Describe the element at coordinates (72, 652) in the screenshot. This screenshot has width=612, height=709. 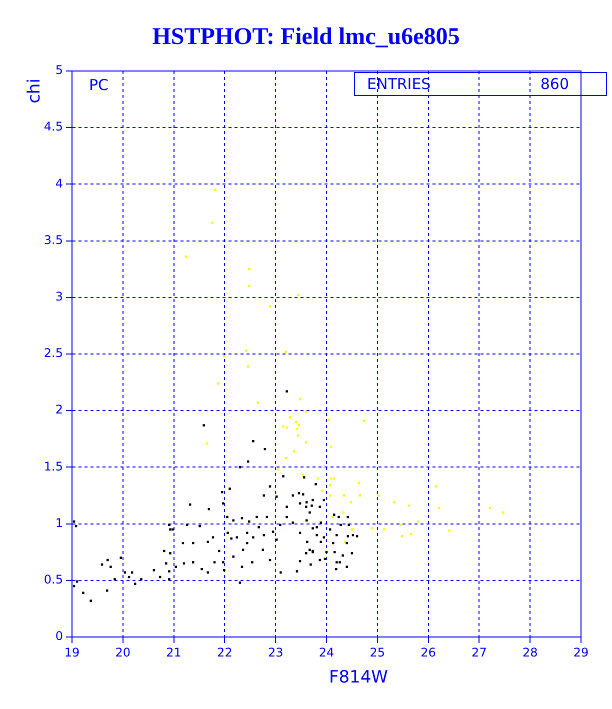
I see `x-tick-label: 19` at that location.